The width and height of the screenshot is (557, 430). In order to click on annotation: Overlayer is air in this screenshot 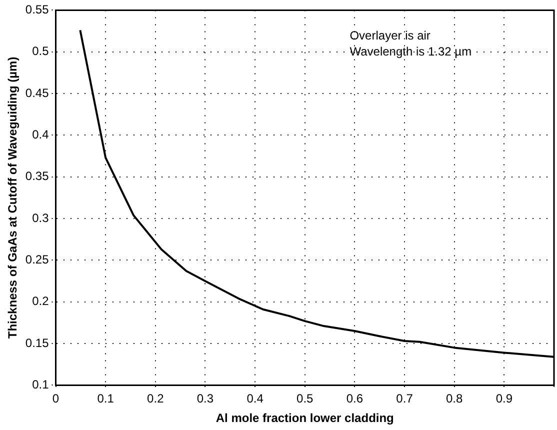, I will do `click(390, 35)`.